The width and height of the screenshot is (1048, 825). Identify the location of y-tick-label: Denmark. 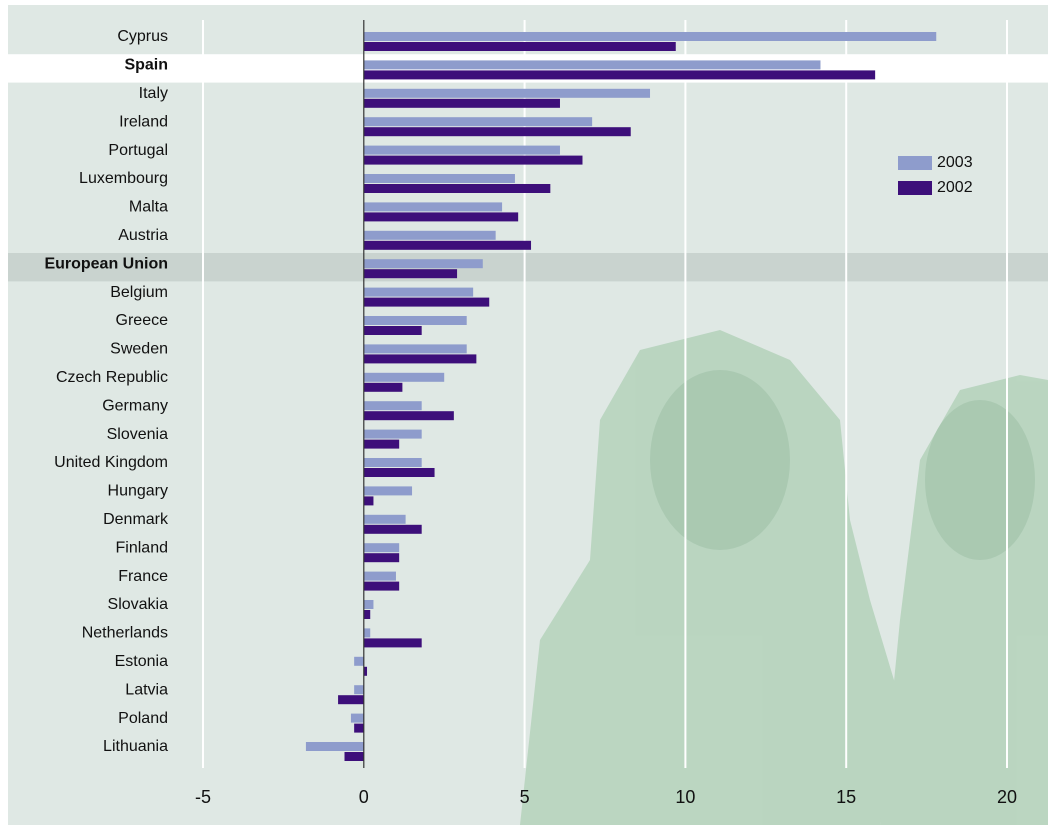
(136, 519).